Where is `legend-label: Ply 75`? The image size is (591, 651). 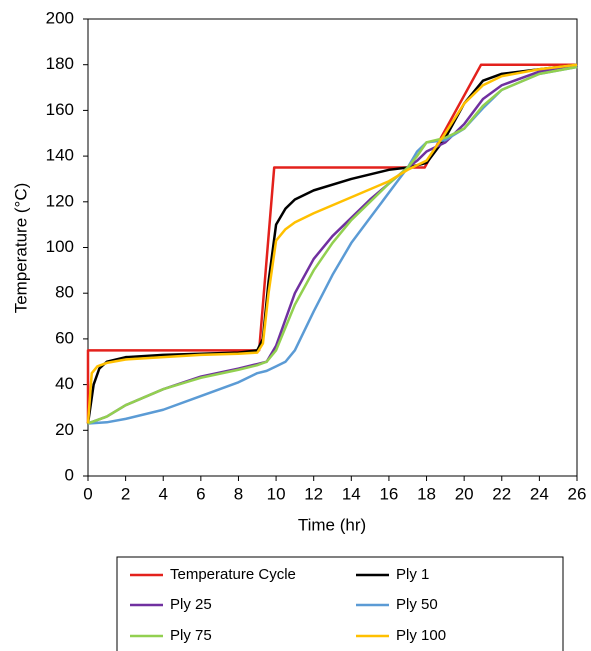
legend-label: Ply 75 is located at coordinates (191, 635).